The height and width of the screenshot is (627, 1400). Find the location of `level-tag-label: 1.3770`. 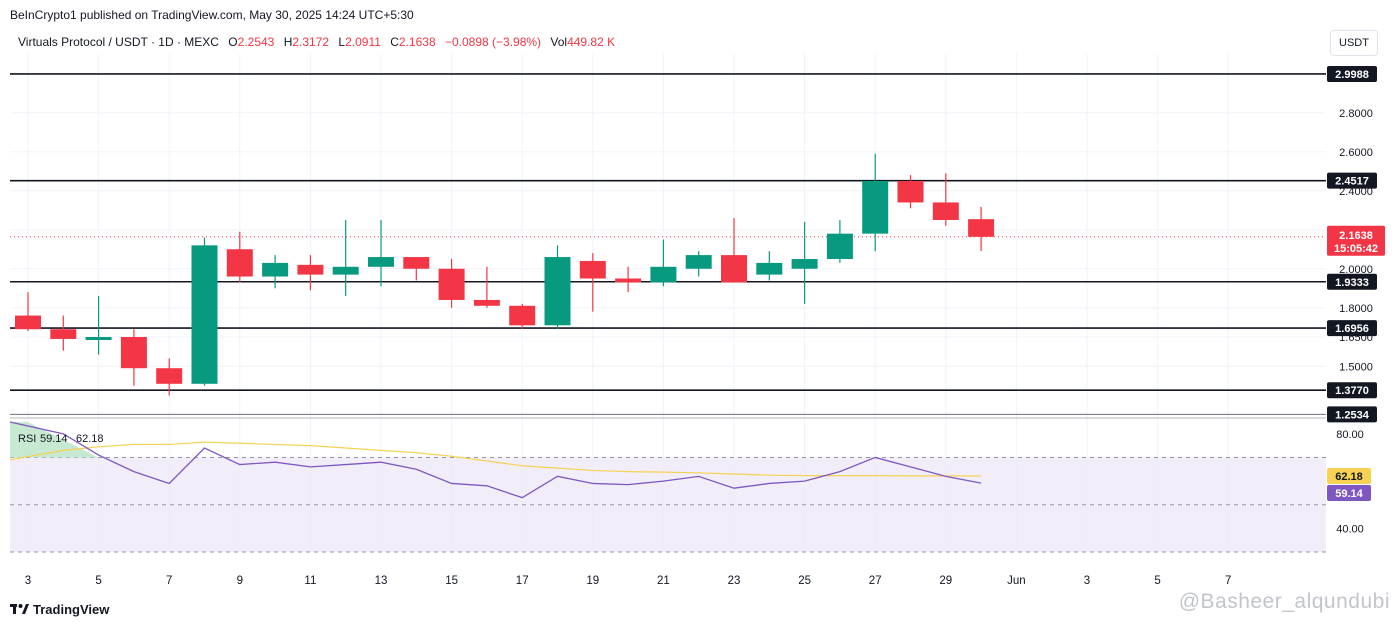

level-tag-label: 1.3770 is located at coordinates (1352, 391).